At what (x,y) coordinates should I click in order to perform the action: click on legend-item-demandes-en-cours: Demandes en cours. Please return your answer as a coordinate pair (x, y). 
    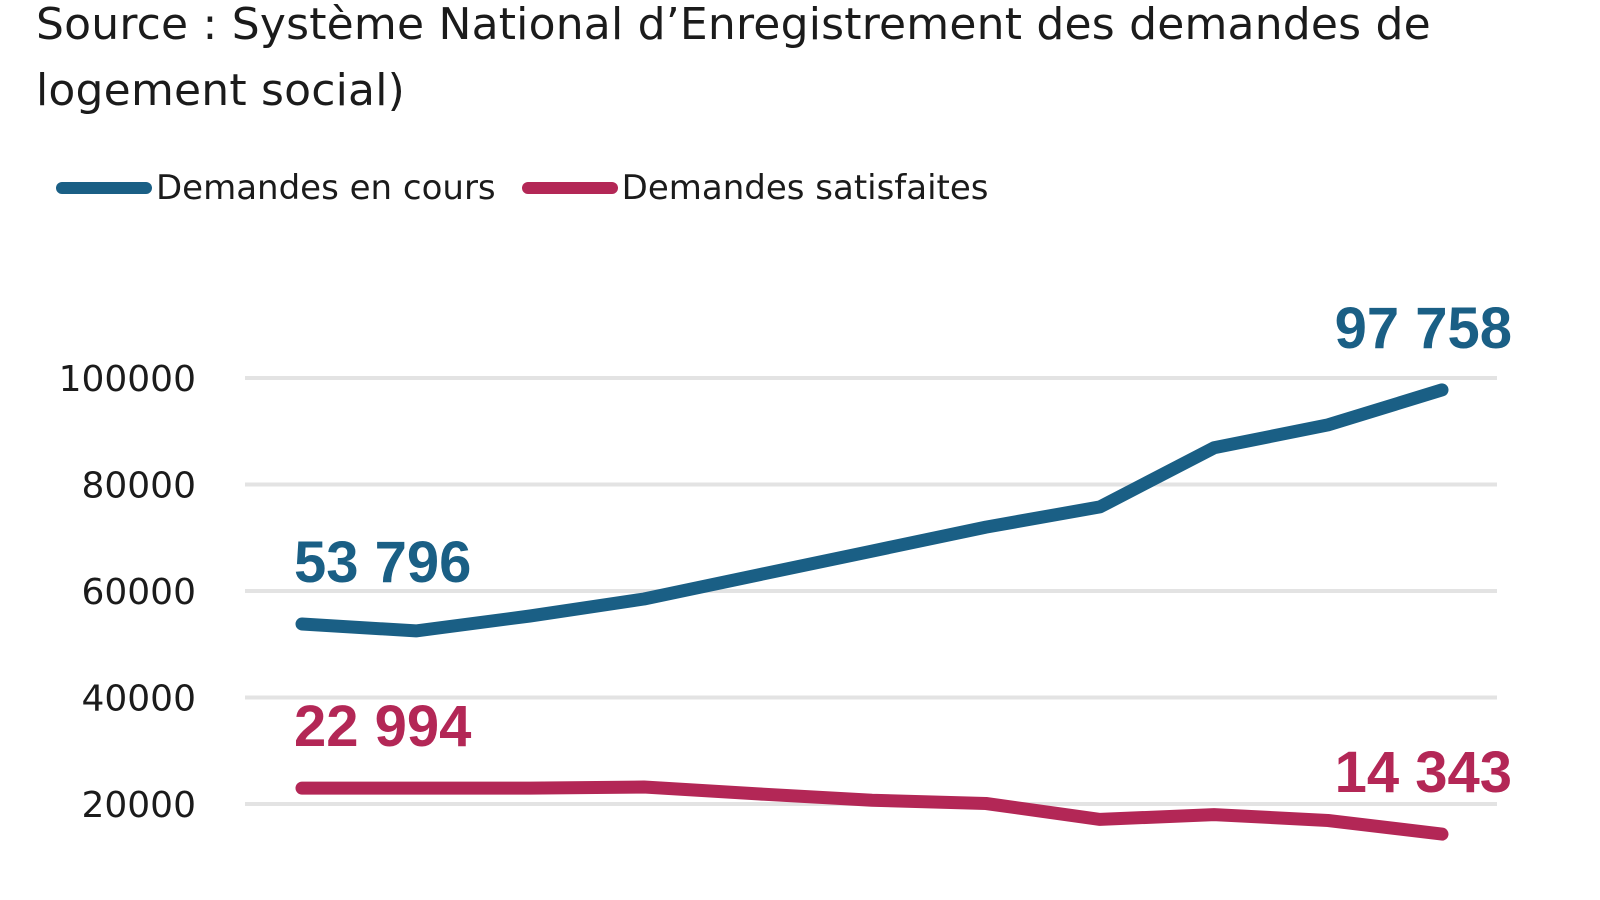
    Looking at the image, I should click on (276, 188).